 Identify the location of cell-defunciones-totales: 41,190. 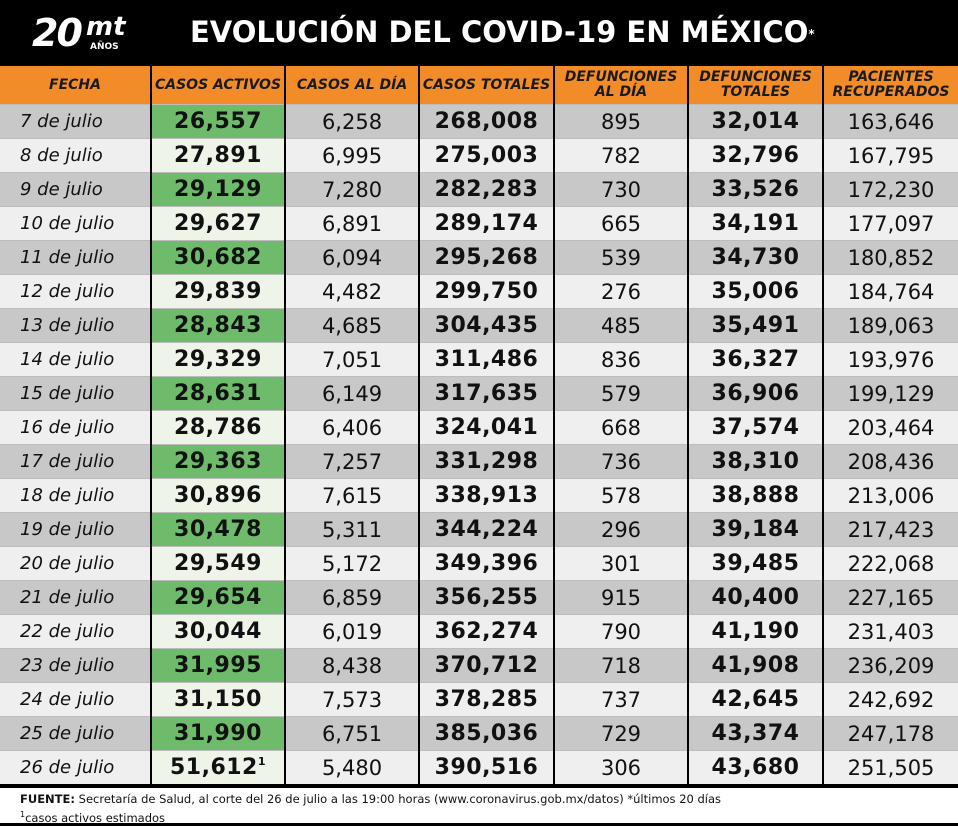
(756, 631).